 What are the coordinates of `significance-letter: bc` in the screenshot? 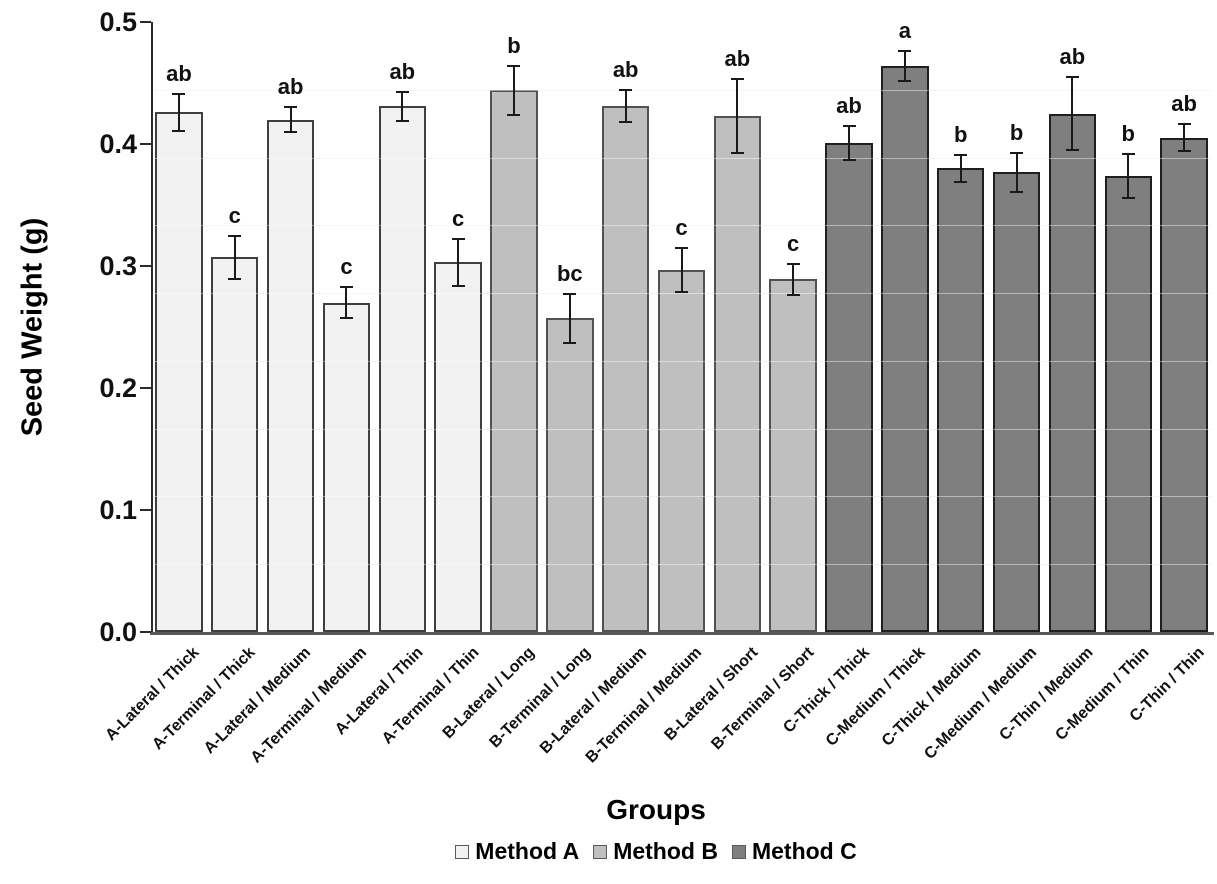 It's located at (569, 274).